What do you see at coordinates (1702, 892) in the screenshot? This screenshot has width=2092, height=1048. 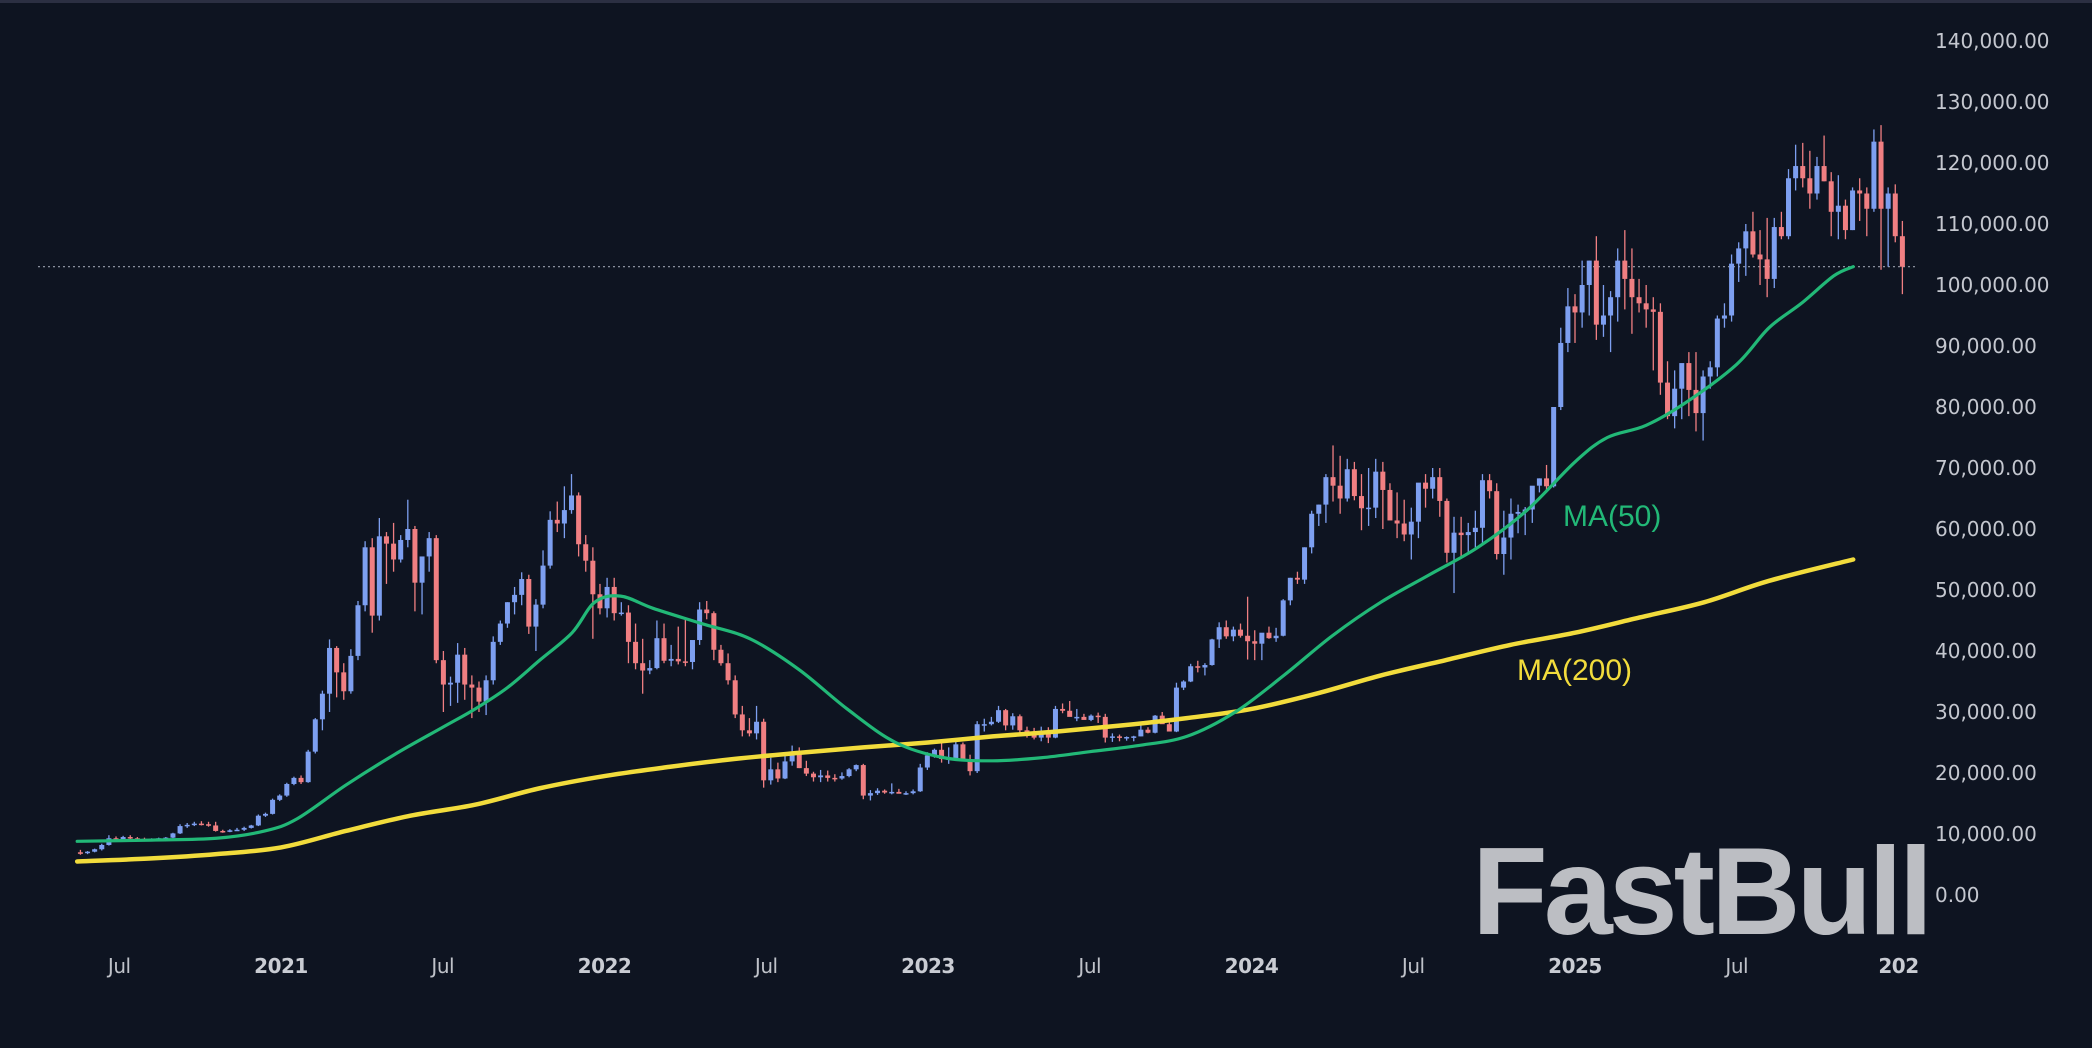 I see `fastbull-watermark-logo: FastBull` at bounding box center [1702, 892].